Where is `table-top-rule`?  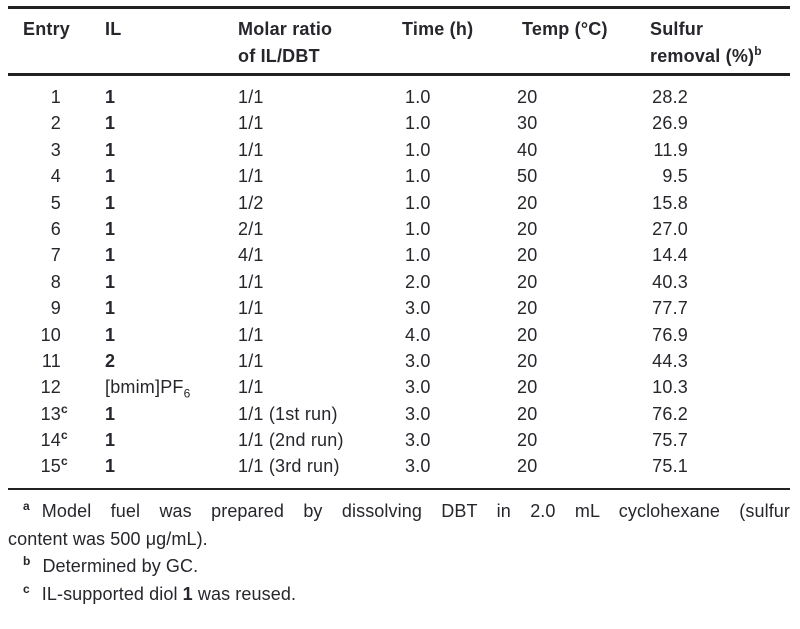 table-top-rule is located at coordinates (399, 7).